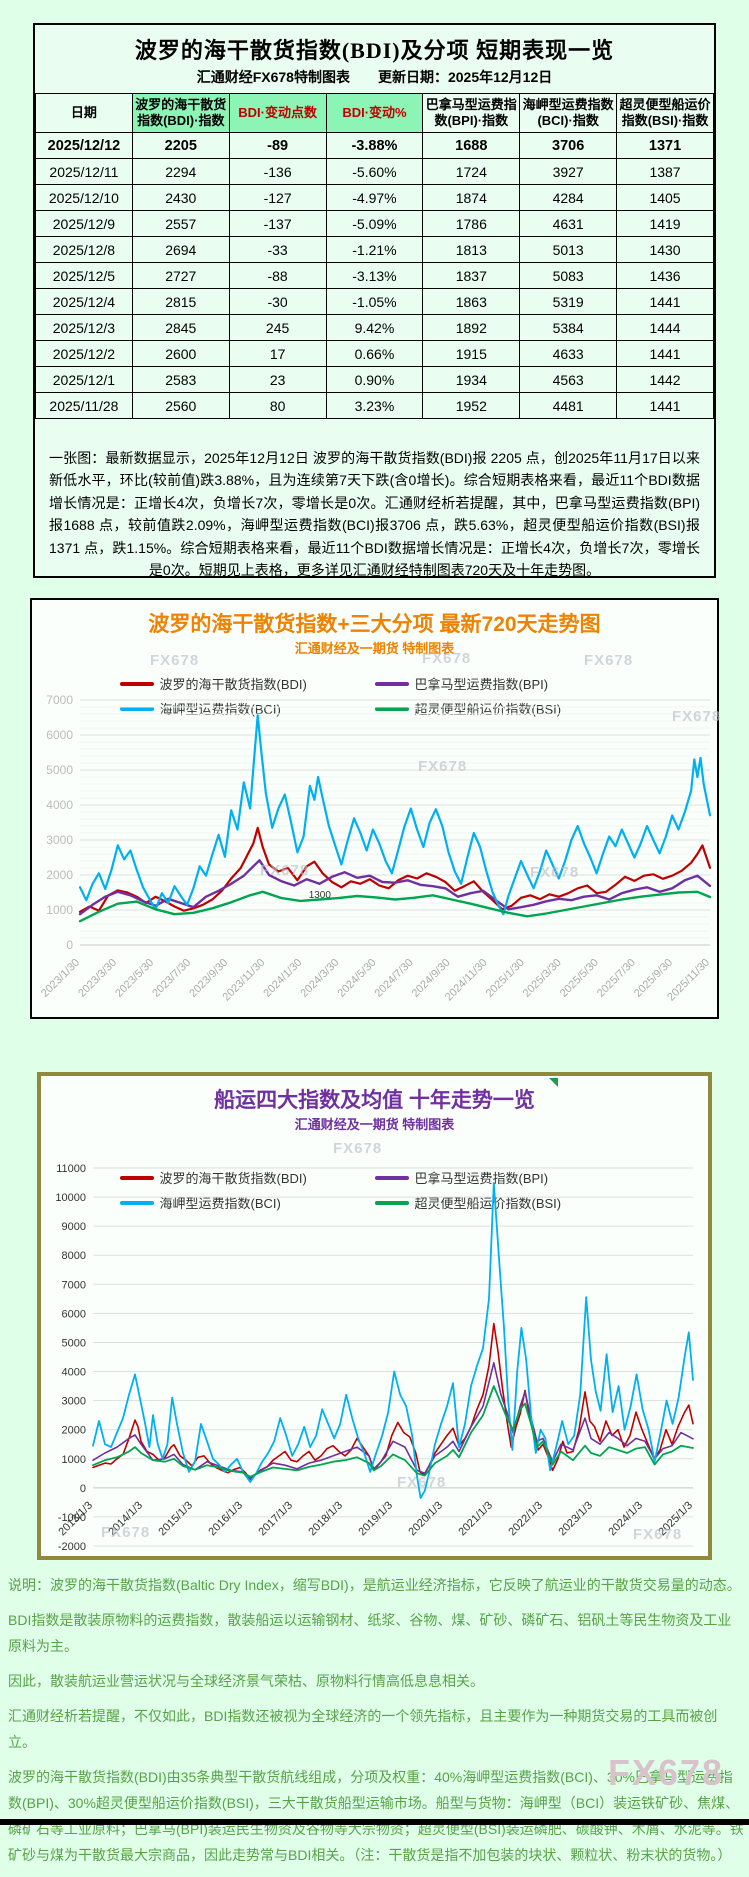 The width and height of the screenshot is (749, 1877). Describe the element at coordinates (180, 275) in the screenshot. I see `table-cell: 2727` at that location.